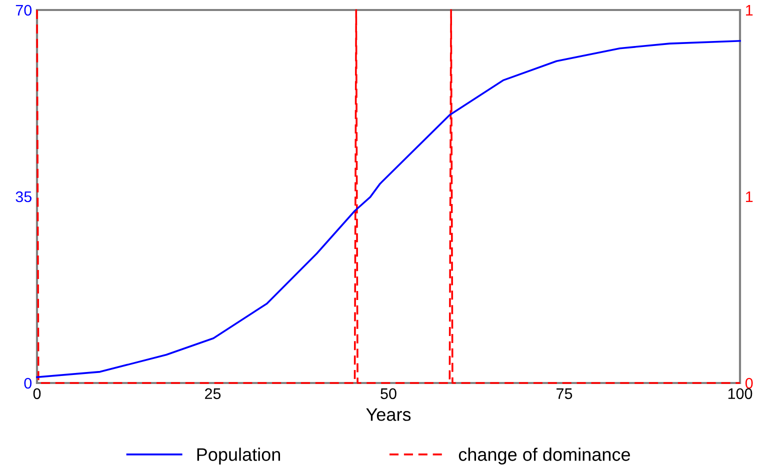 The width and height of the screenshot is (758, 476). Describe the element at coordinates (28, 383) in the screenshot. I see `y-tick-label: 0` at that location.